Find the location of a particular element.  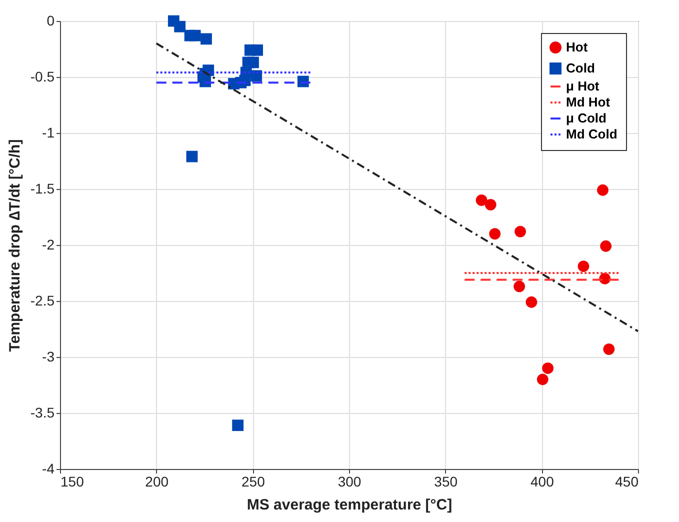

y-tick-label: -3.5 is located at coordinates (42, 412).